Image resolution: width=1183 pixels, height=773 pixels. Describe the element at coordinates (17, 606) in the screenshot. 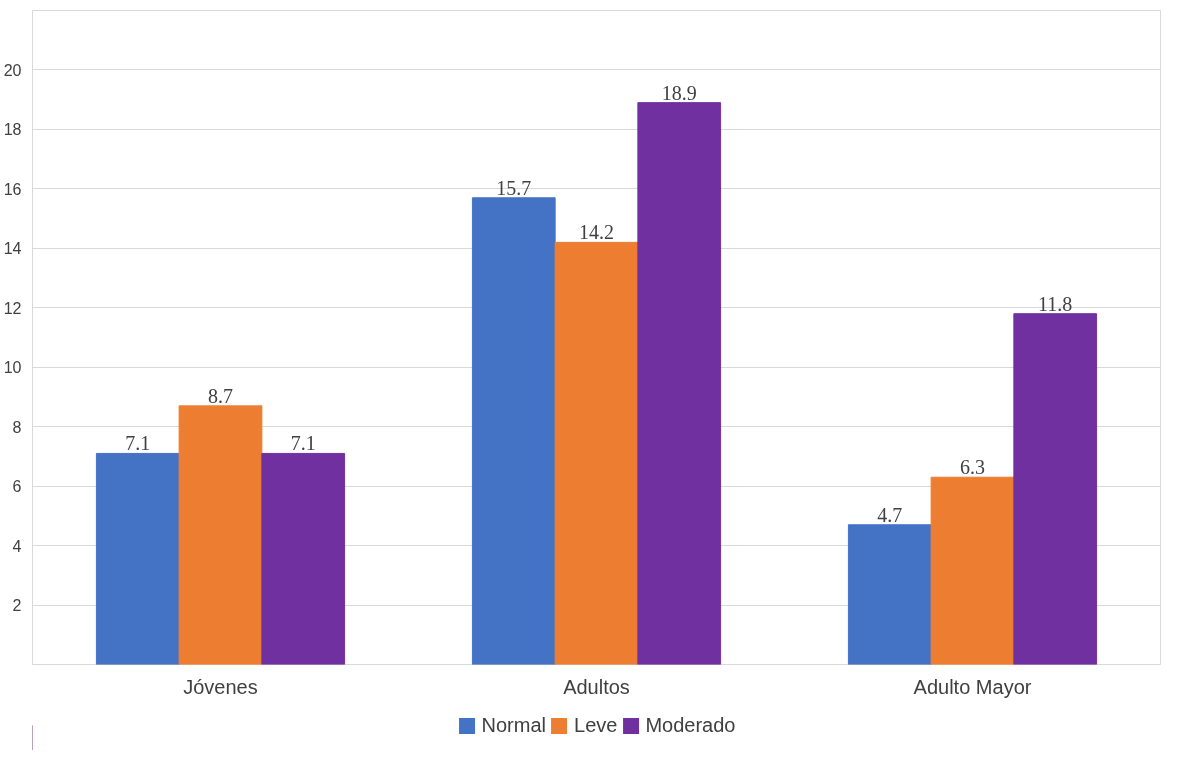

I see `y-tick-label: 2` at that location.